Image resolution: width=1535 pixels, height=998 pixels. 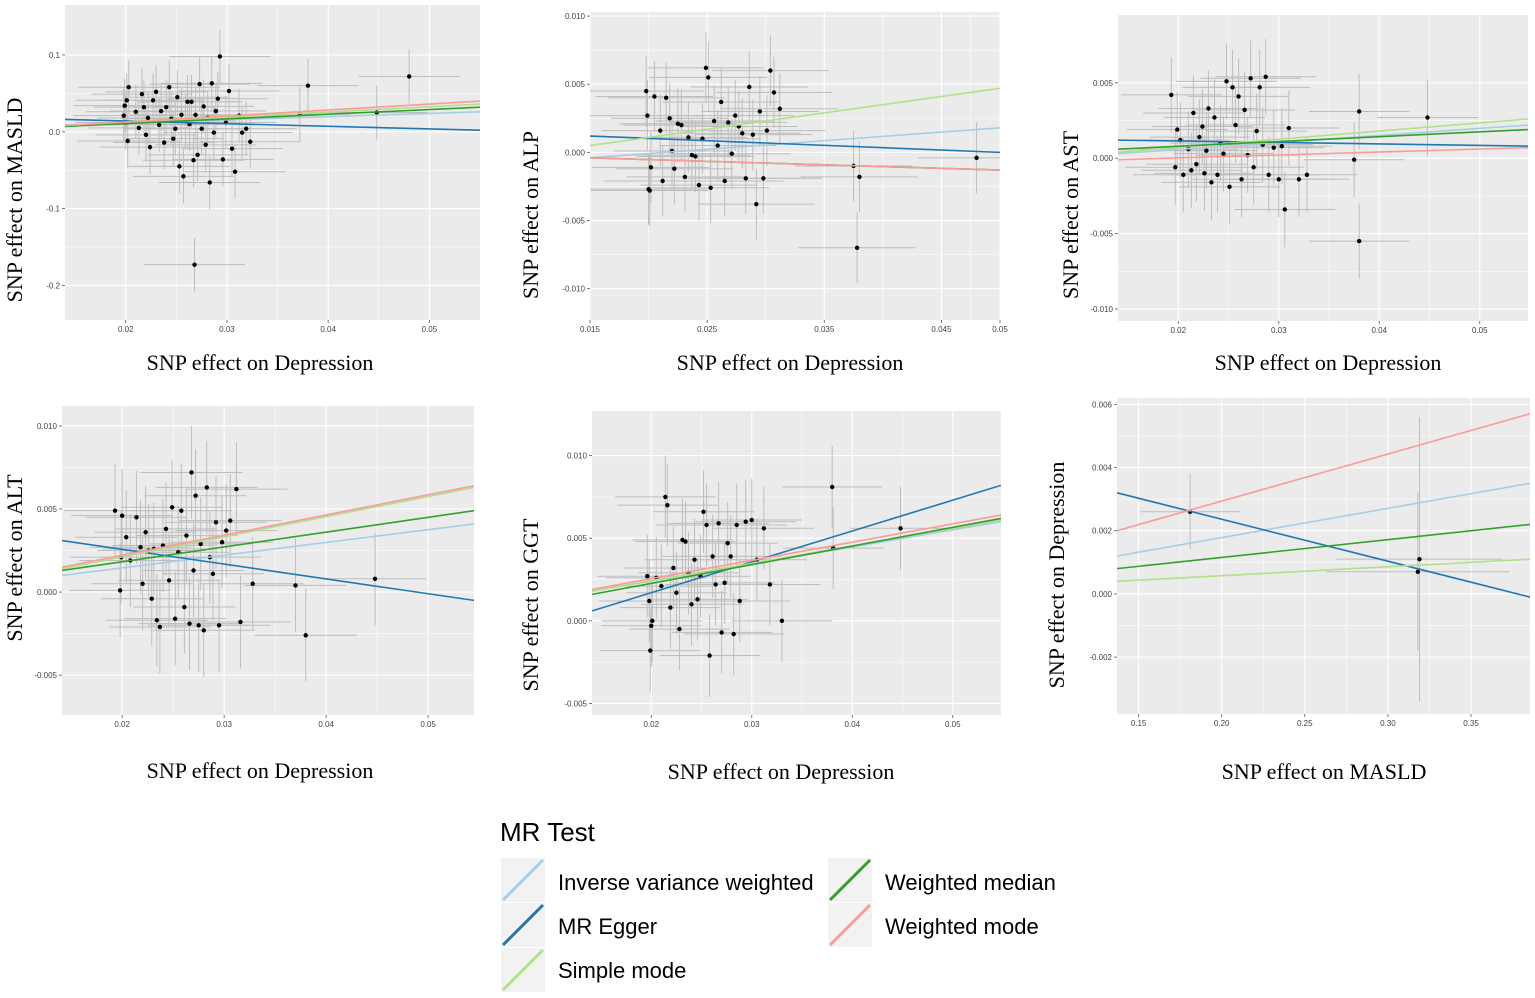 What do you see at coordinates (686, 882) in the screenshot?
I see `legend-label-ivw: Inverse variance weighted` at bounding box center [686, 882].